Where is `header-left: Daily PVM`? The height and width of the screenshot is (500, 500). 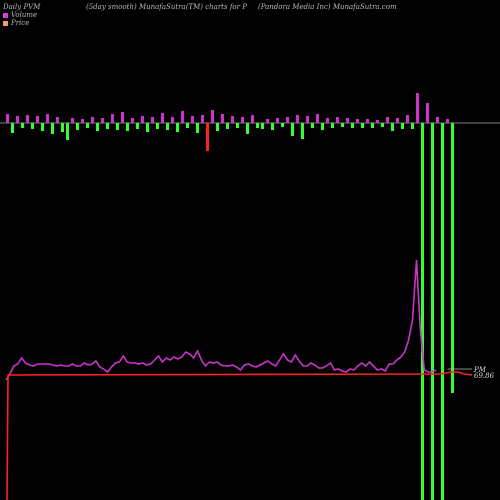
header-left: Daily PVM is located at coordinates (22, 7).